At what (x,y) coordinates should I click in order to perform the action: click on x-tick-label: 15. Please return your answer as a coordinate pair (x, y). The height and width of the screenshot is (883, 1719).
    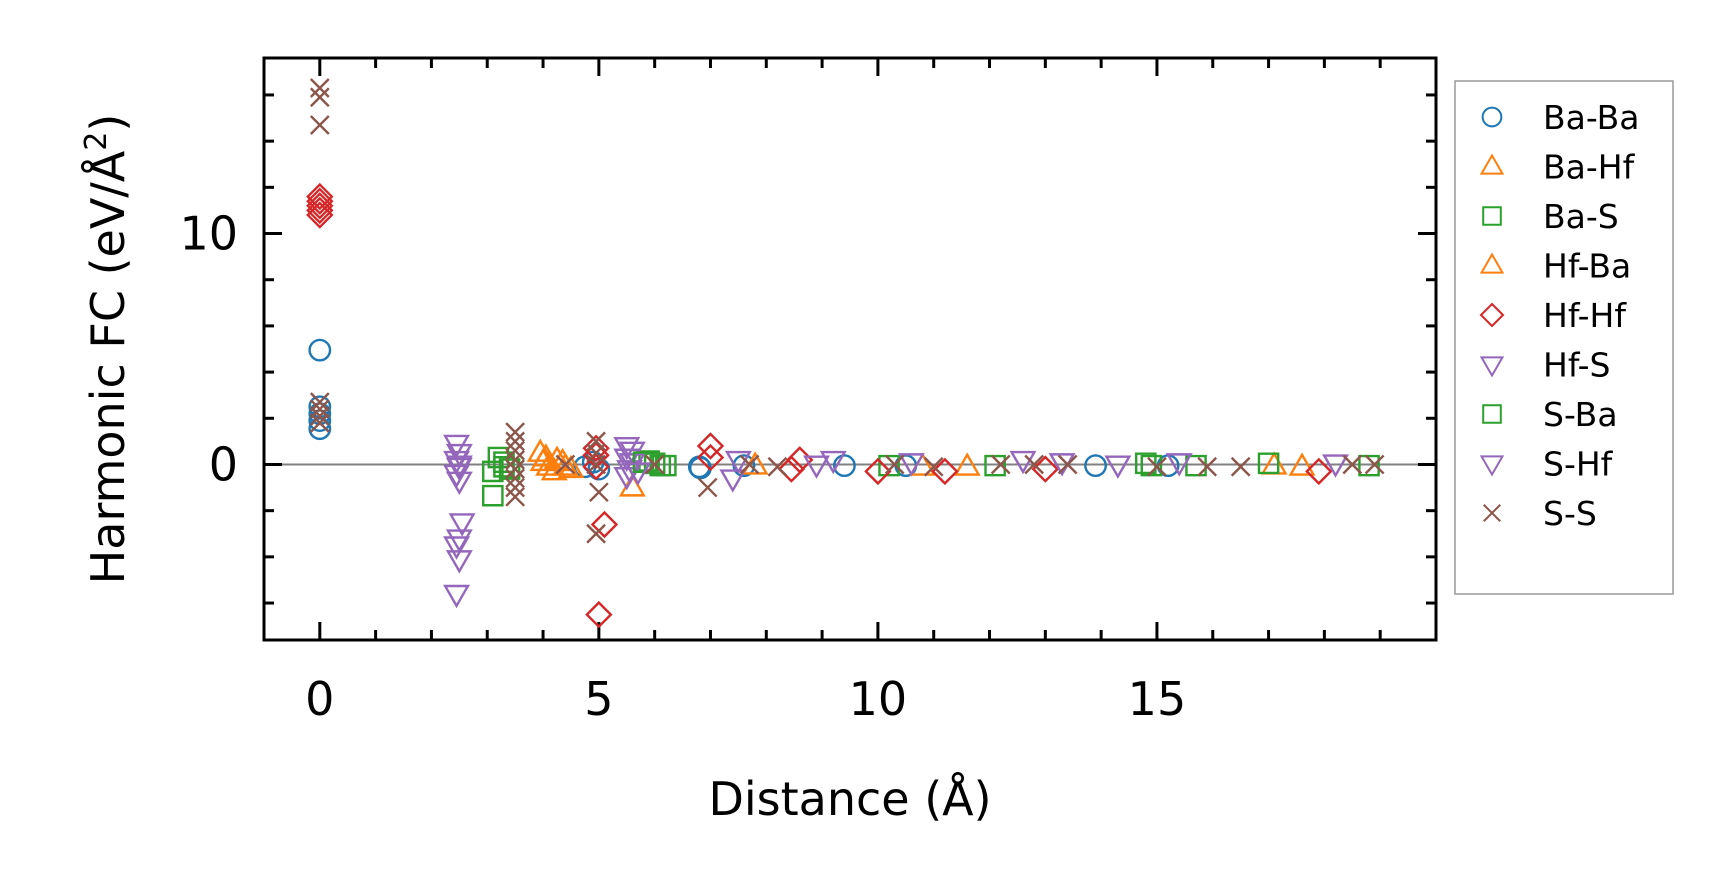
    Looking at the image, I should click on (1157, 699).